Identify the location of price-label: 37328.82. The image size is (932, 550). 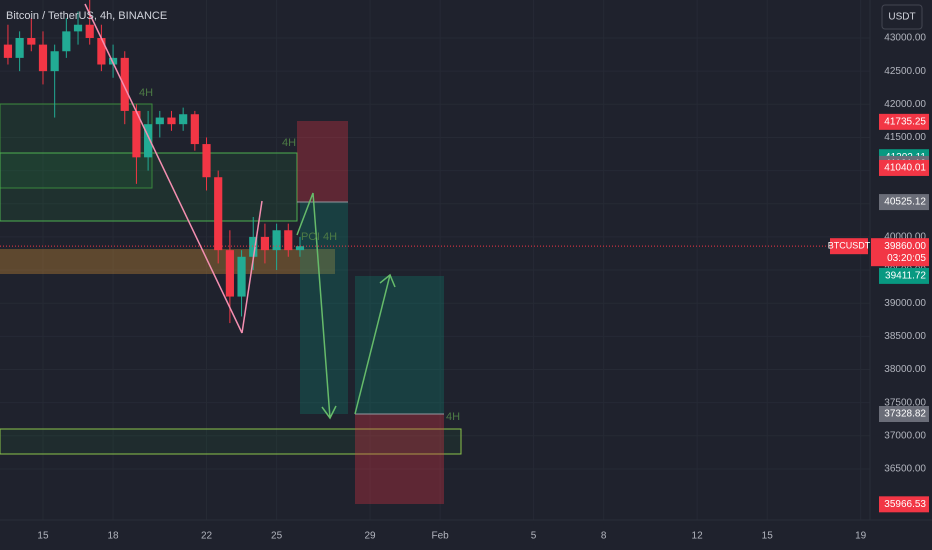
(905, 414).